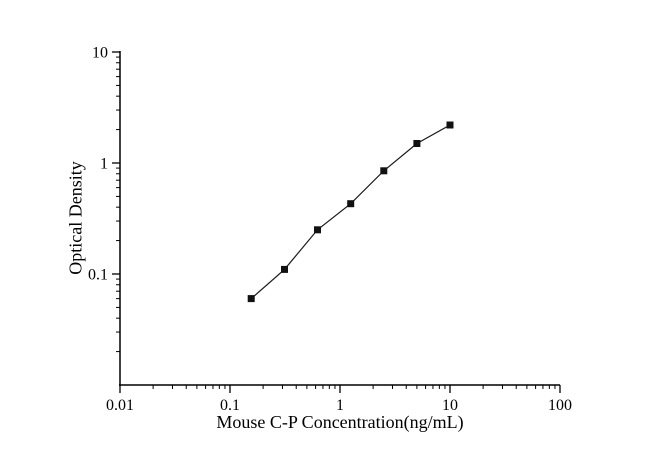 The image size is (650, 456). I want to click on x-tick-label: 100, so click(560, 405).